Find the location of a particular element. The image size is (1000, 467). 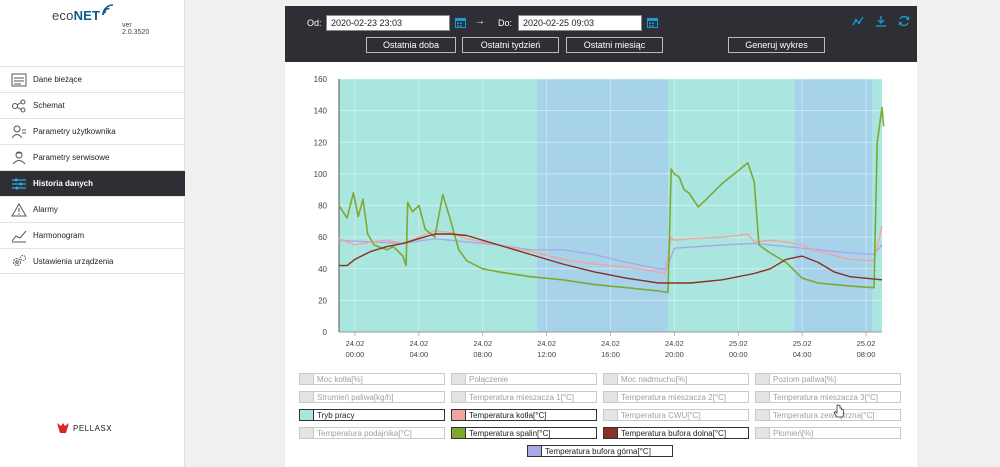

history-icon is located at coordinates (19, 184).